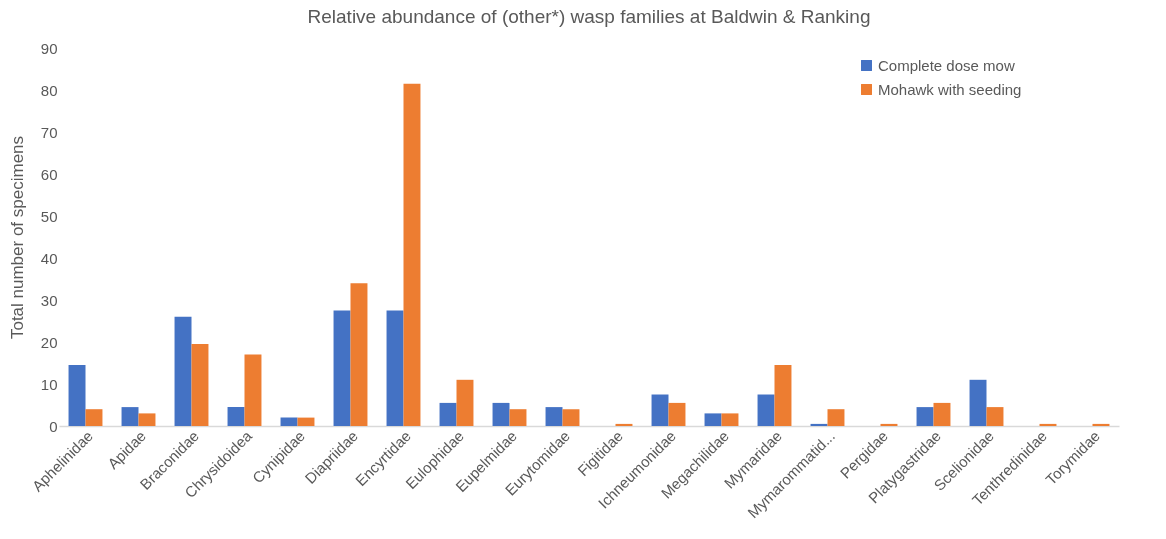  What do you see at coordinates (49, 174) in the screenshot?
I see `y-tick-label: 60` at bounding box center [49, 174].